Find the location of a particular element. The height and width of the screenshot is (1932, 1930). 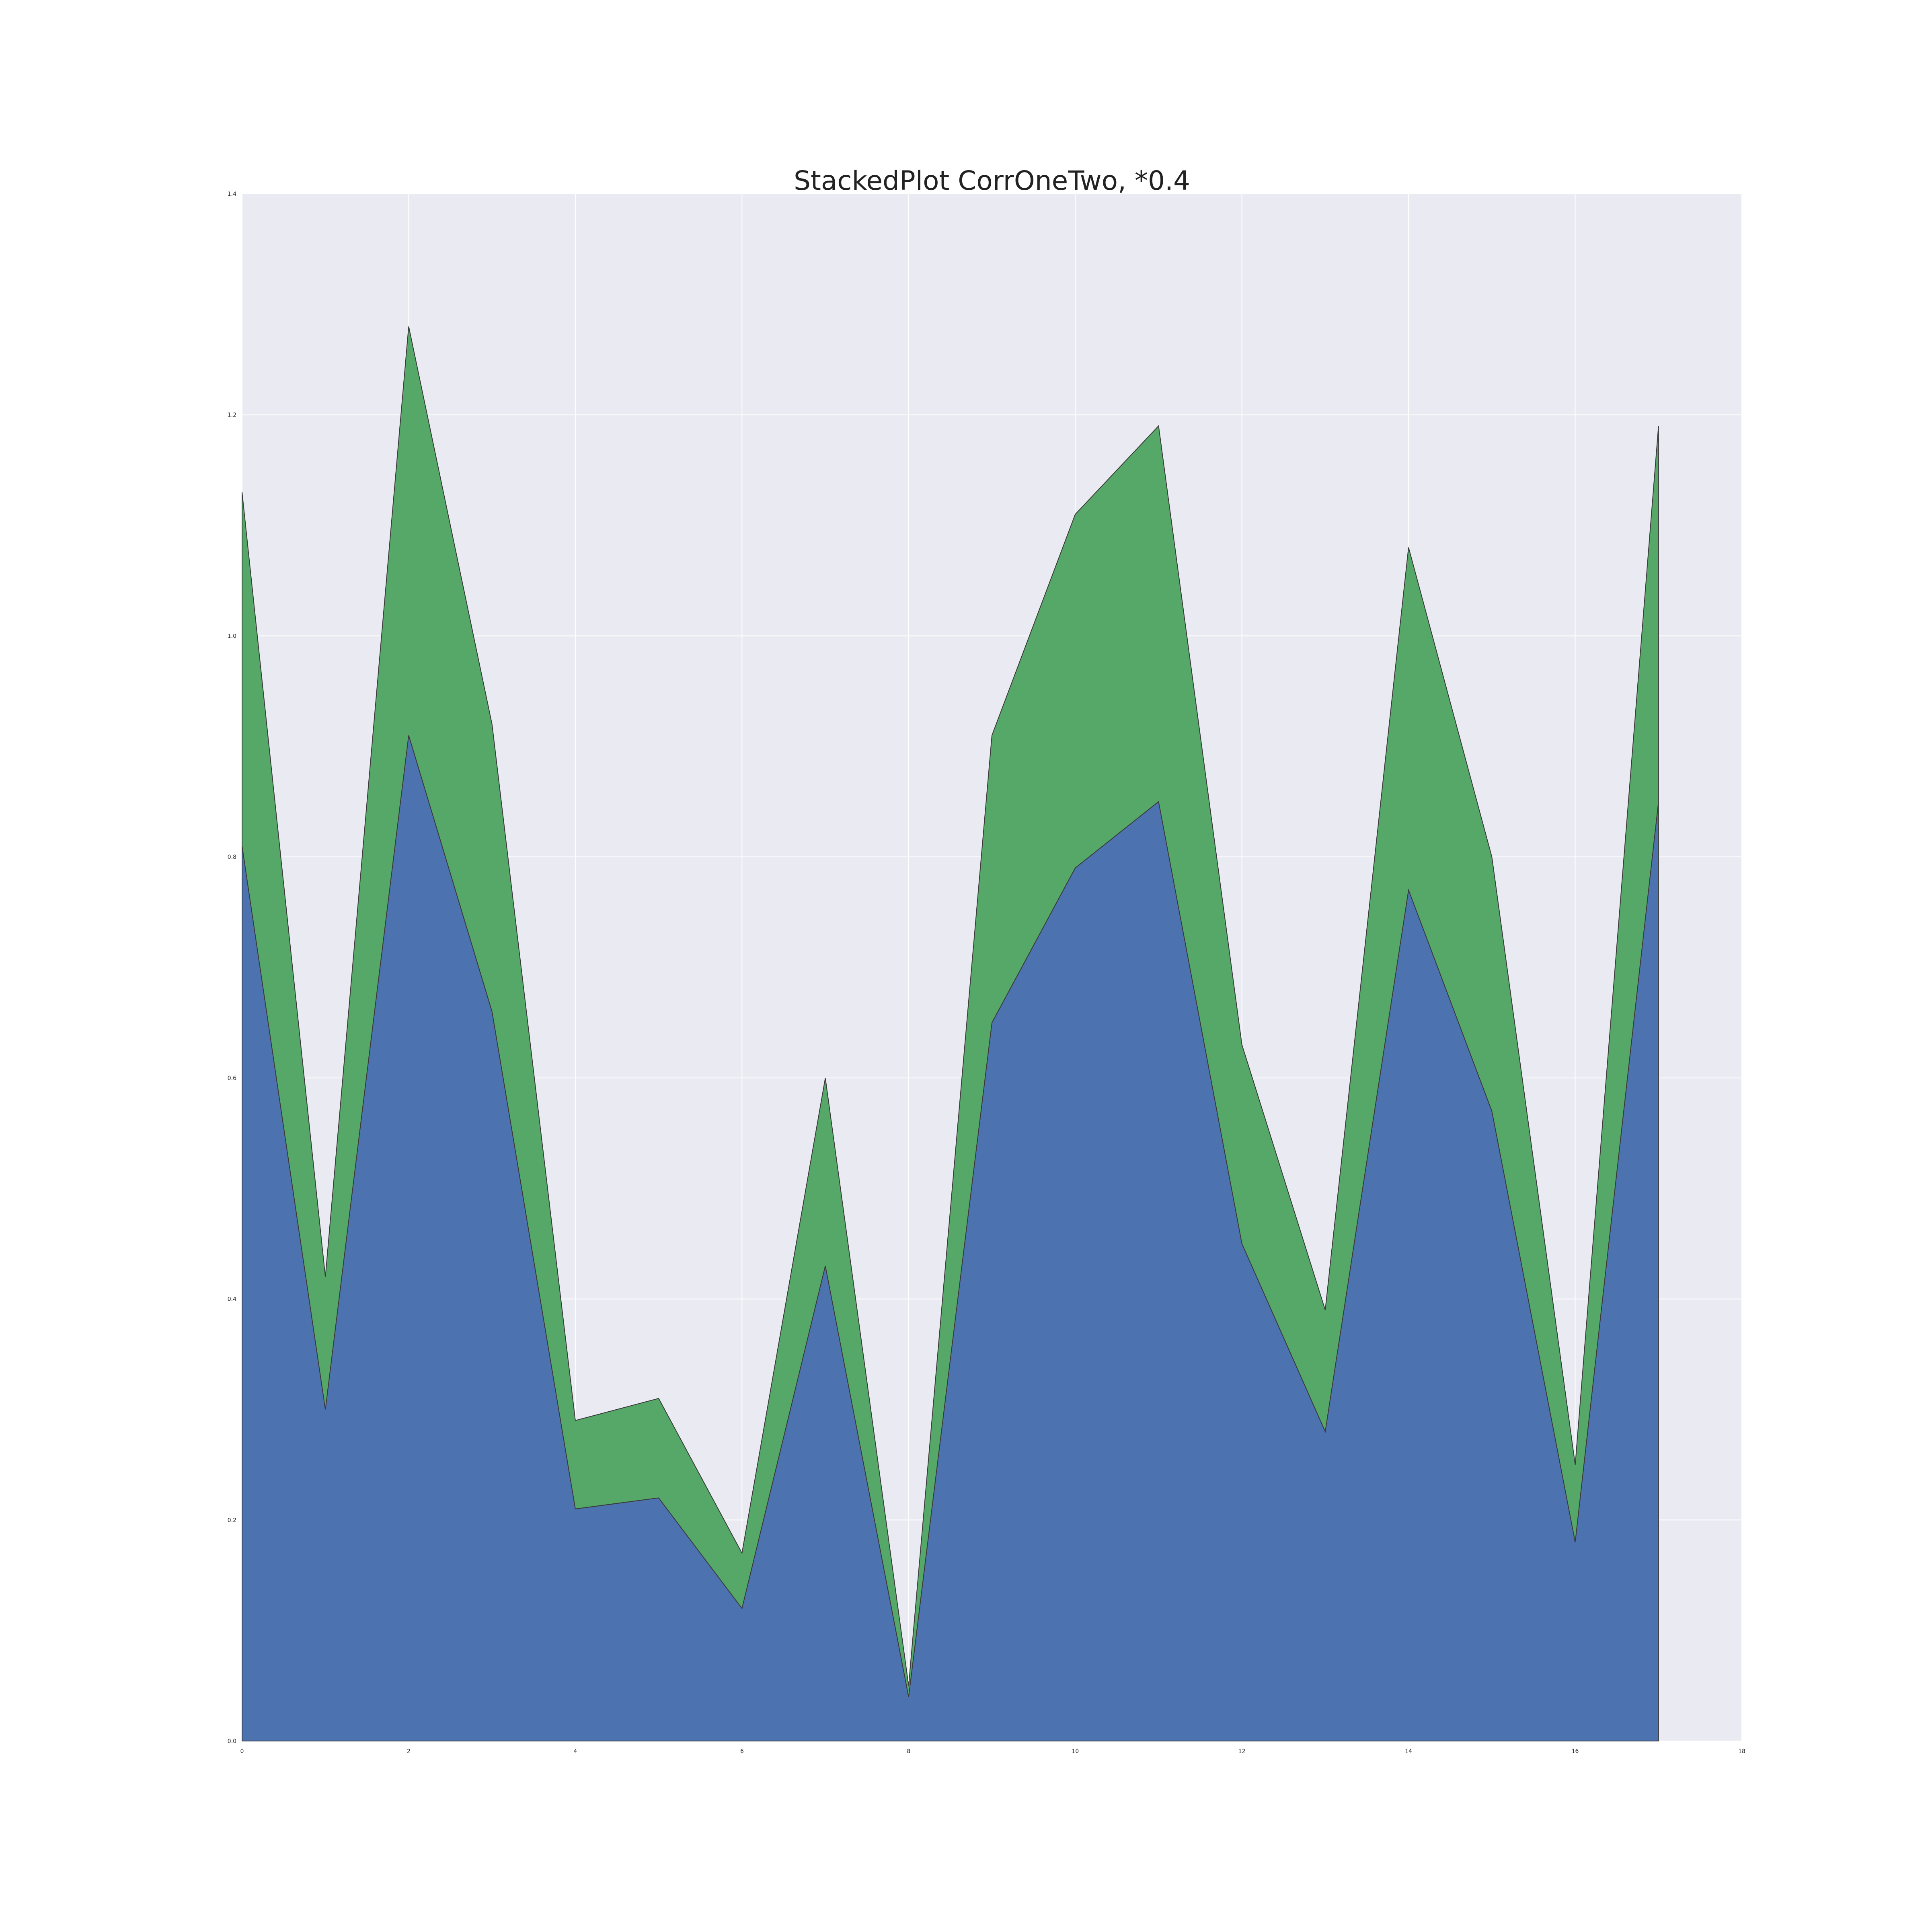

y-tick-label: 0.8 is located at coordinates (232, 857).